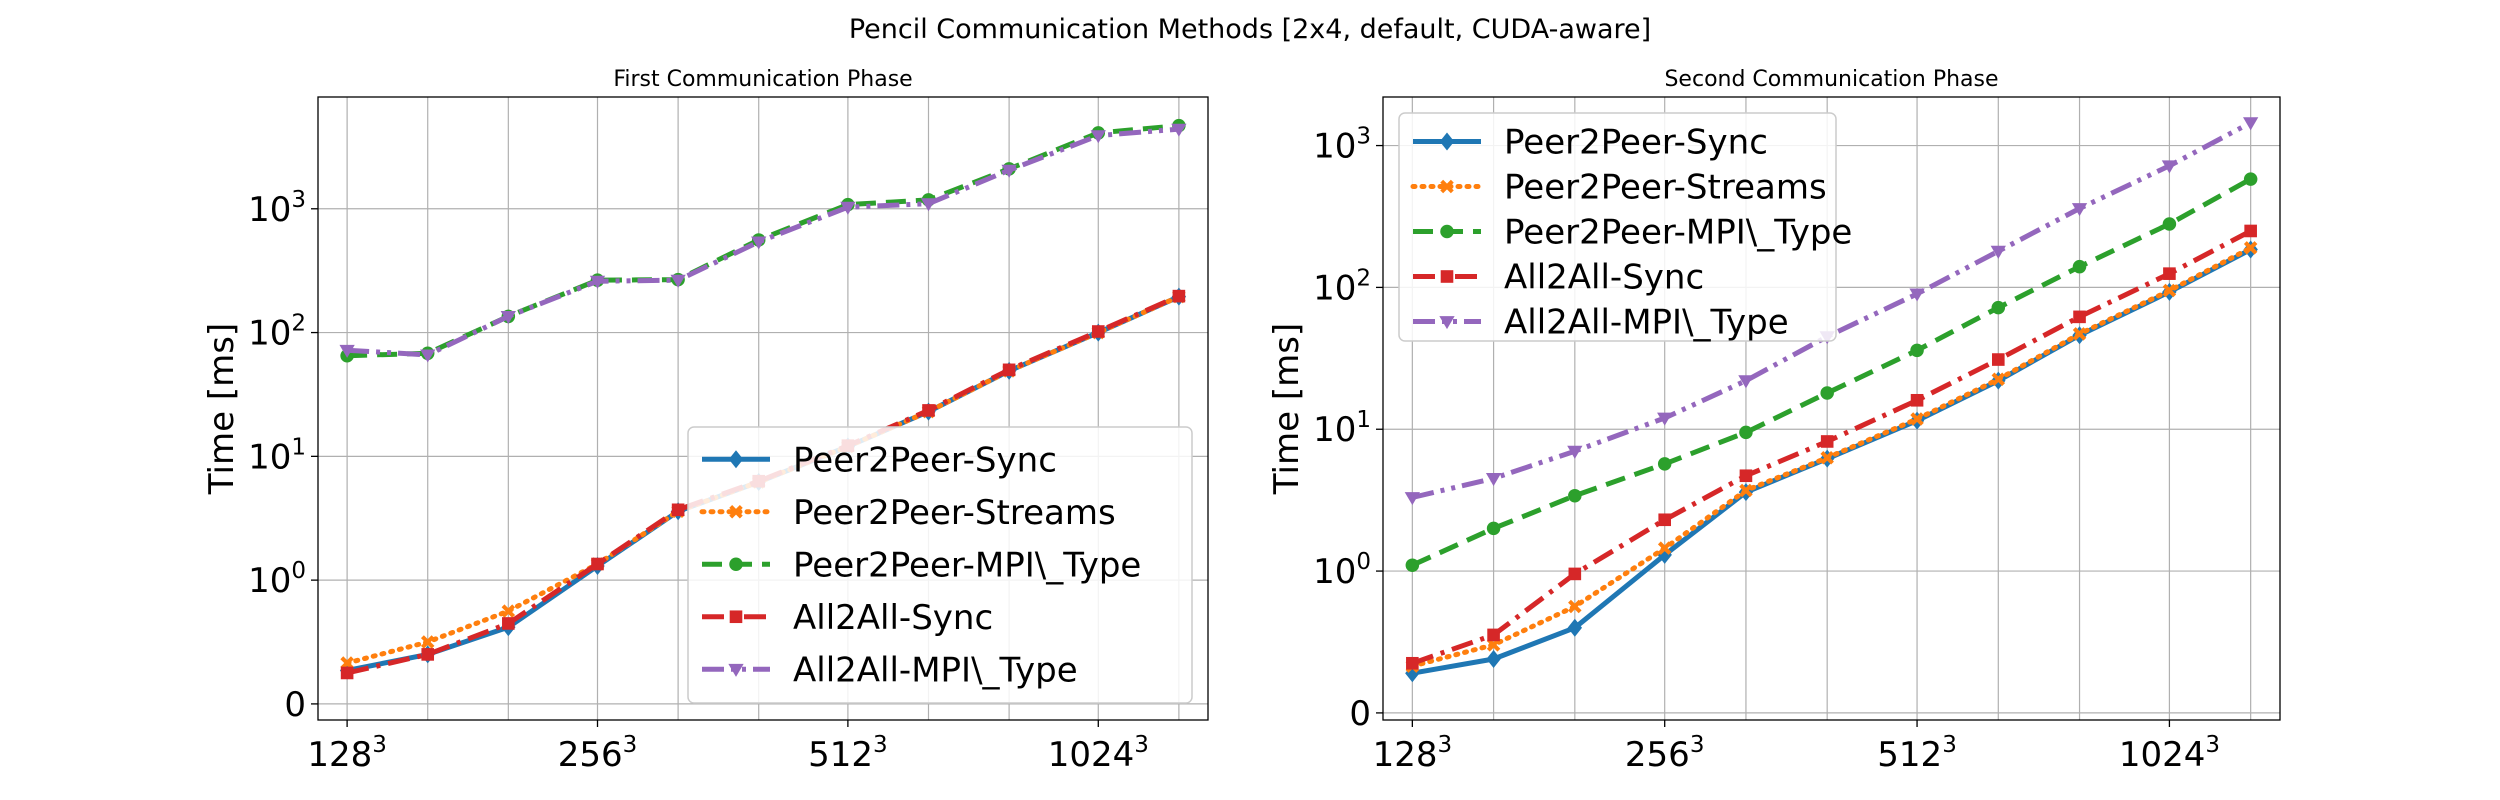 This screenshot has width=2500, height=800. I want to click on panel-title: First Communication Phase, so click(762, 79).